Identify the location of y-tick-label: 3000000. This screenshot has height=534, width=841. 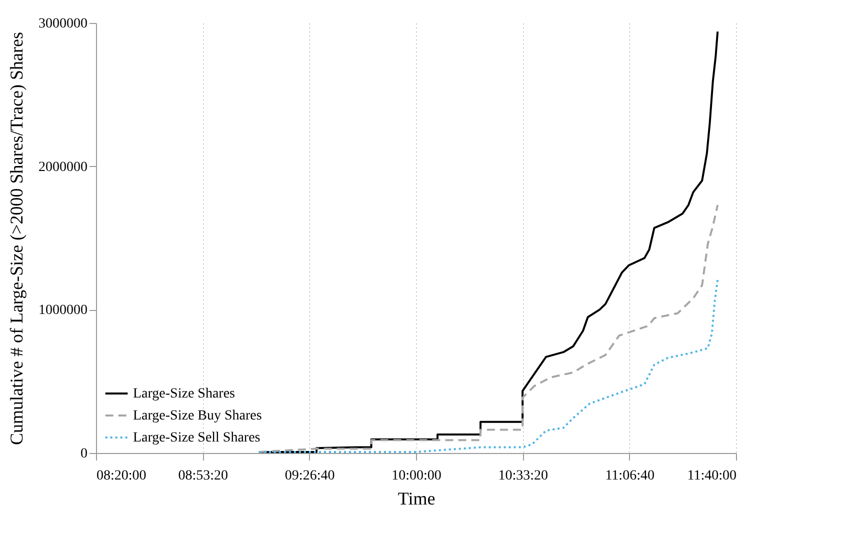
(63, 24).